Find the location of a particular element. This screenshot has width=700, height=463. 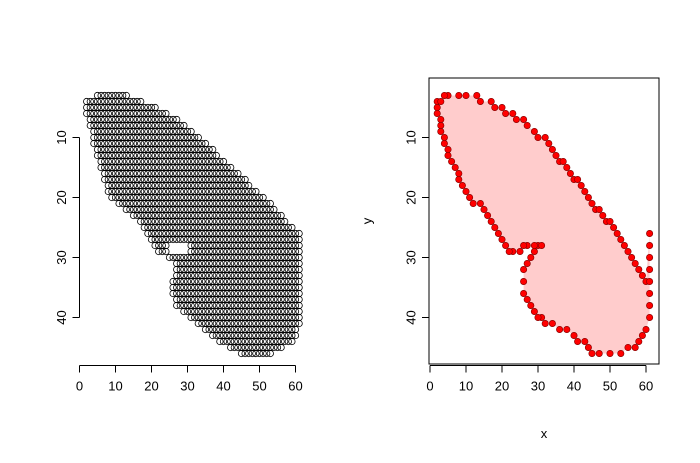

left-x-tick-label: 60 is located at coordinates (295, 386).